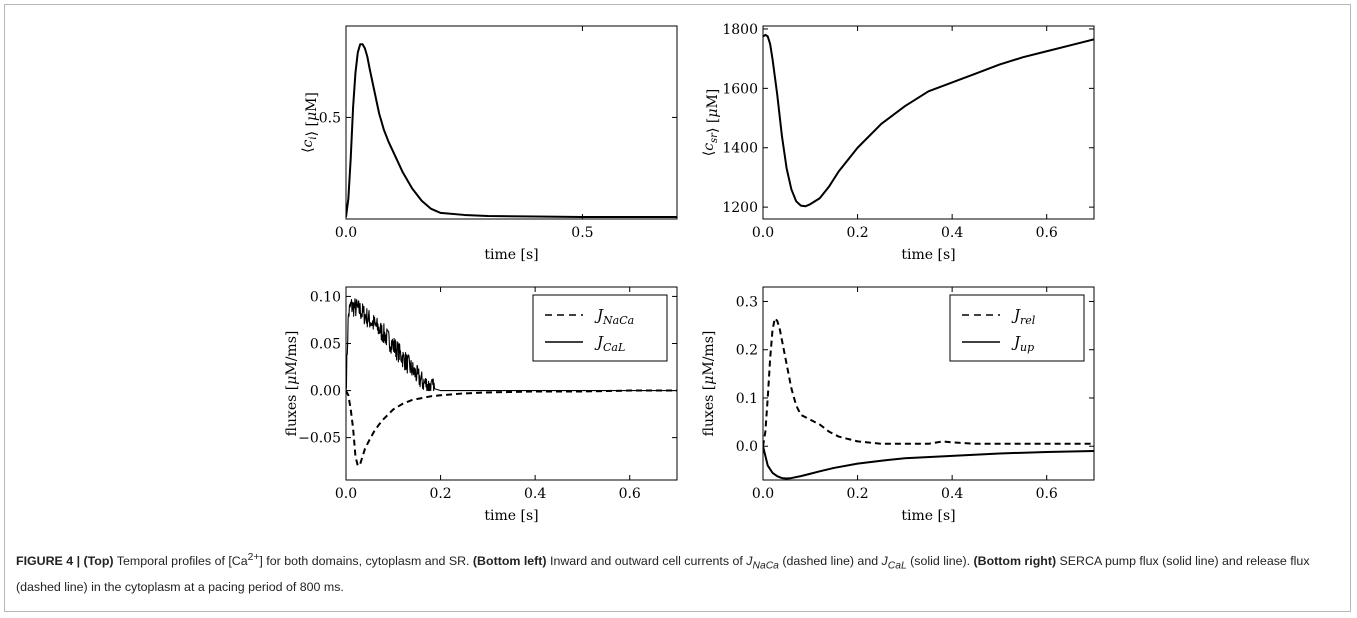 Image resolution: width=1357 pixels, height=618 pixels. I want to click on y-tick-label: 0.00, so click(325, 392).